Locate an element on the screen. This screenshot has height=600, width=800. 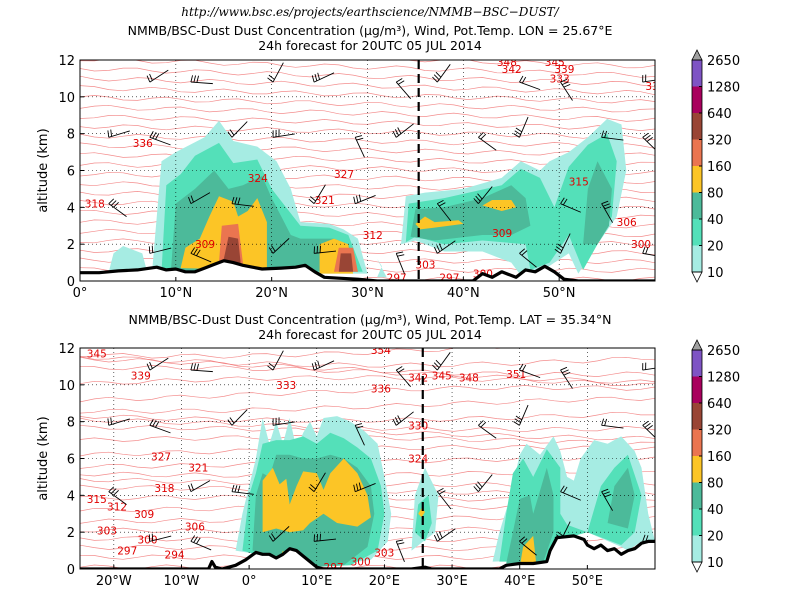
isentrope-label: 354 is located at coordinates (381, 351).